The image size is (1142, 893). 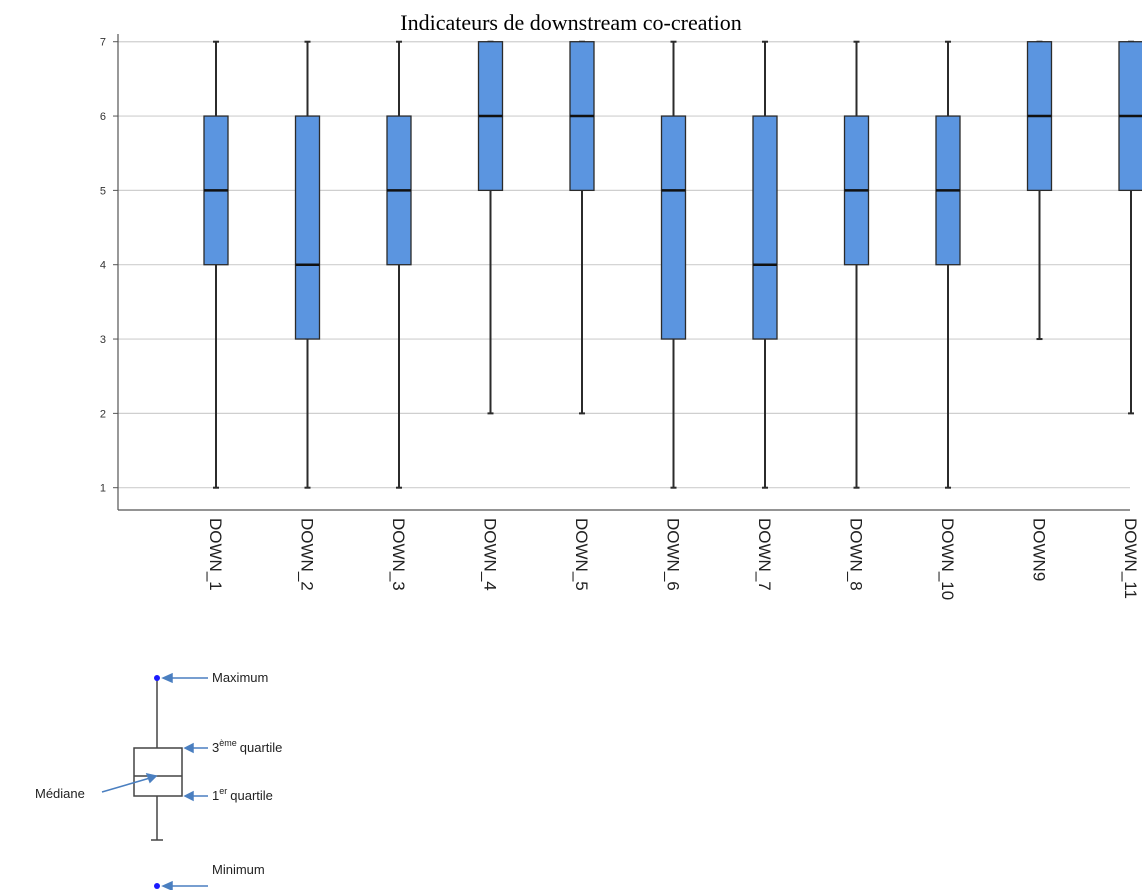 What do you see at coordinates (157, 678) in the screenshot?
I see `legend-max-point` at bounding box center [157, 678].